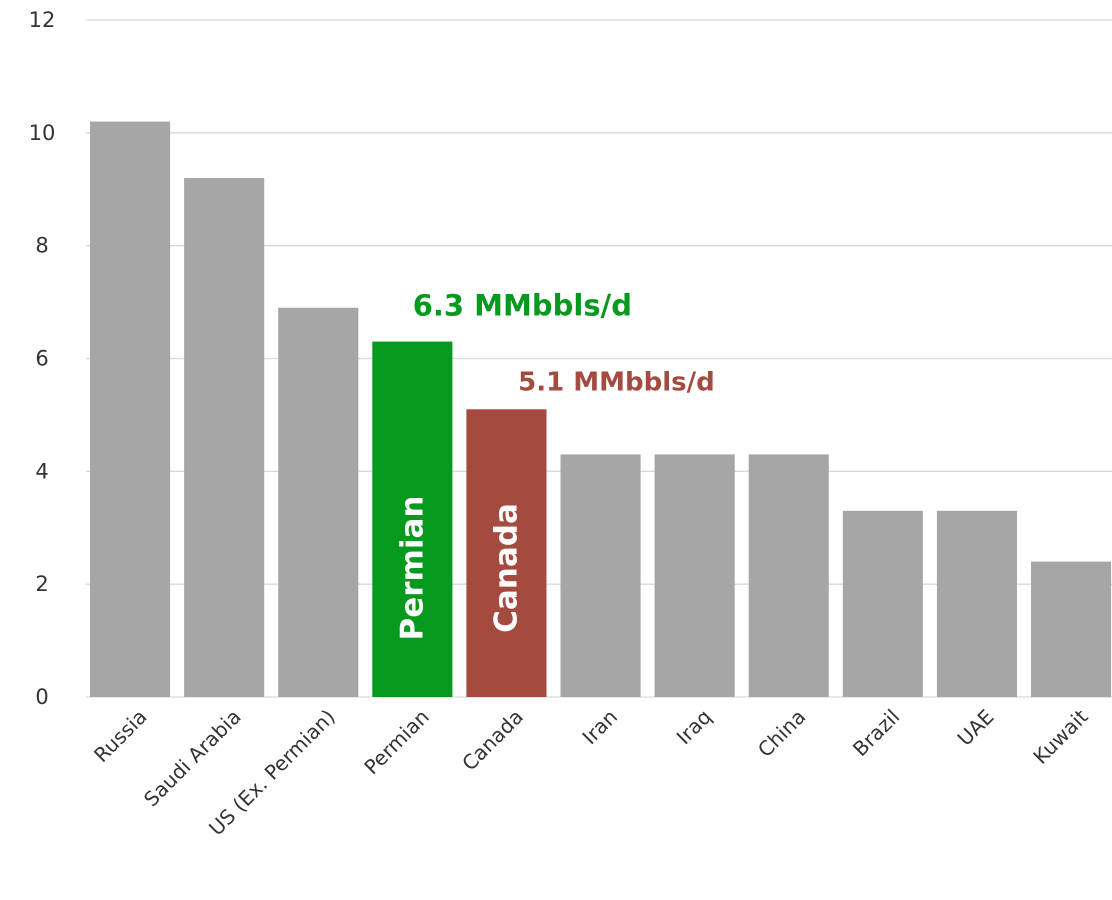  What do you see at coordinates (41, 246) in the screenshot?
I see `y-tick-label: 8` at bounding box center [41, 246].